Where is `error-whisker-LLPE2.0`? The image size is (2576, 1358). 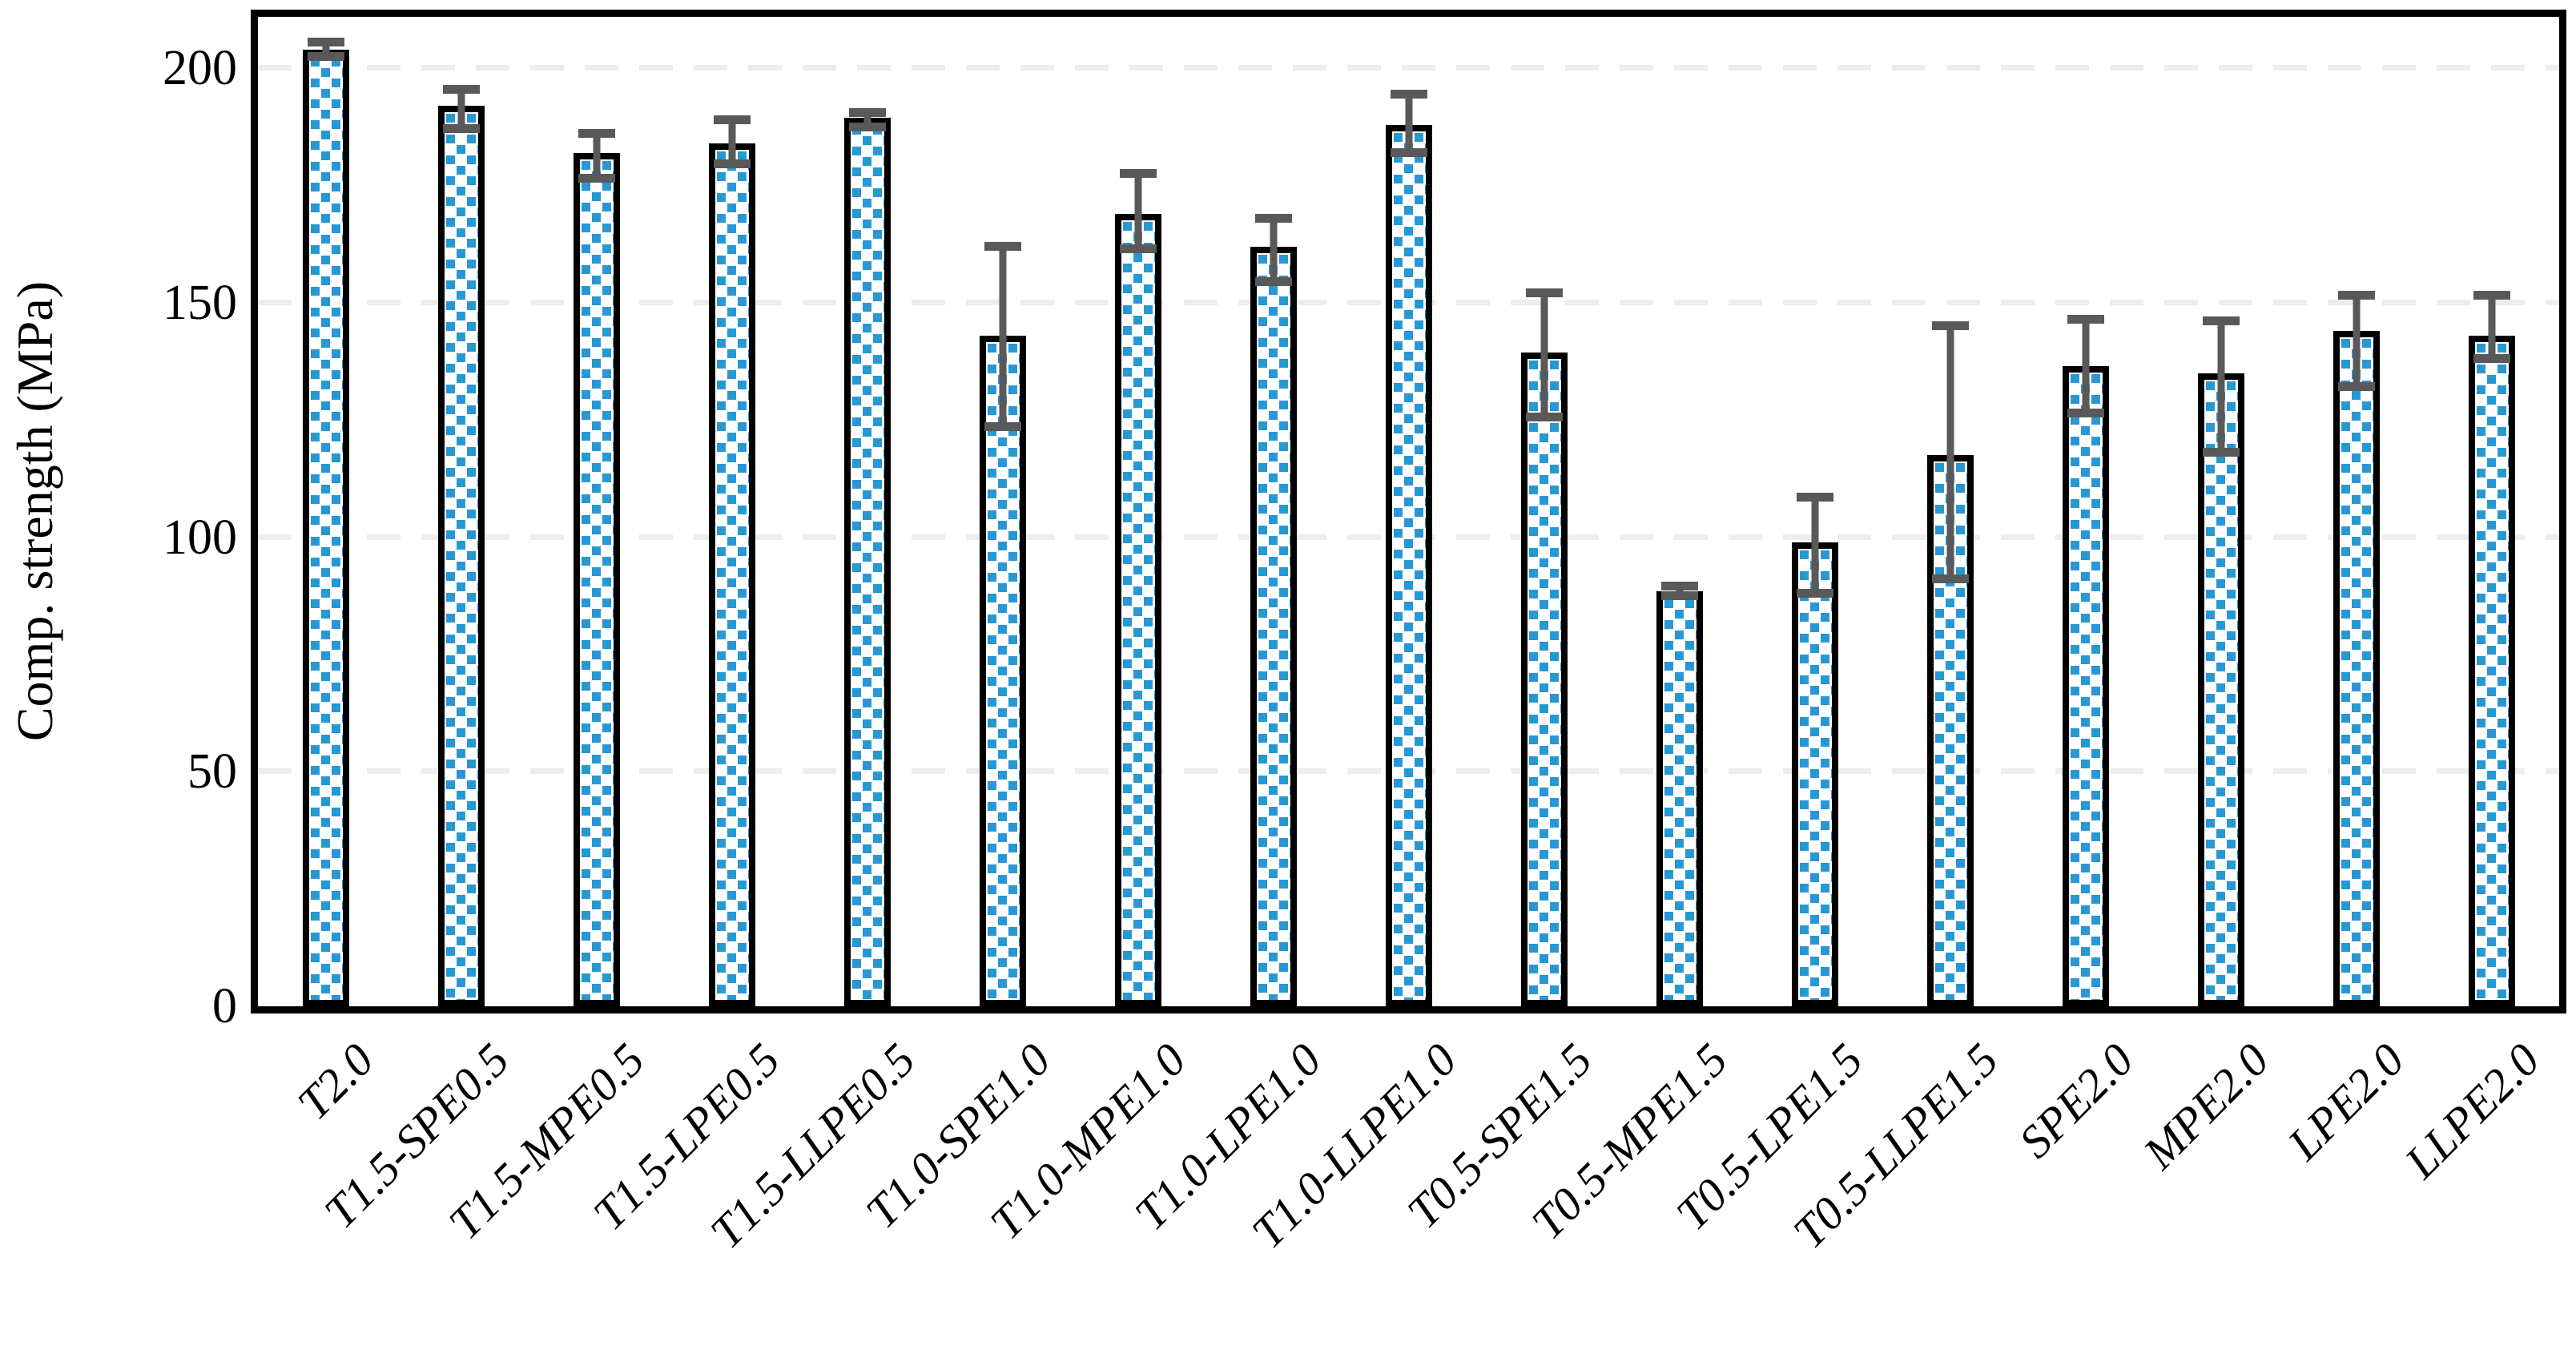 error-whisker-LLPE2.0 is located at coordinates (2491, 328).